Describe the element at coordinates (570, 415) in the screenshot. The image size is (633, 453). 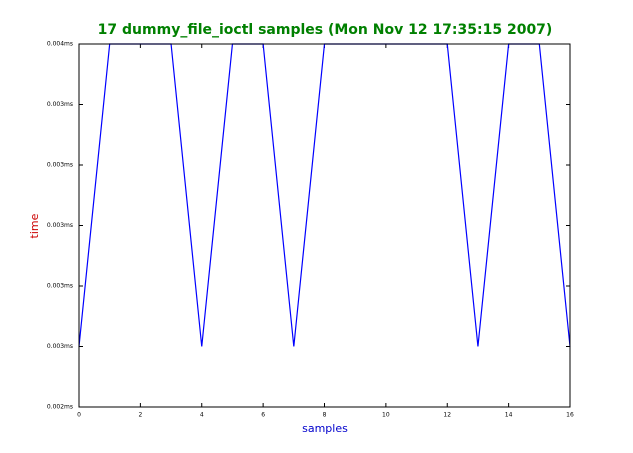
I see `x-tick-label: 16` at that location.